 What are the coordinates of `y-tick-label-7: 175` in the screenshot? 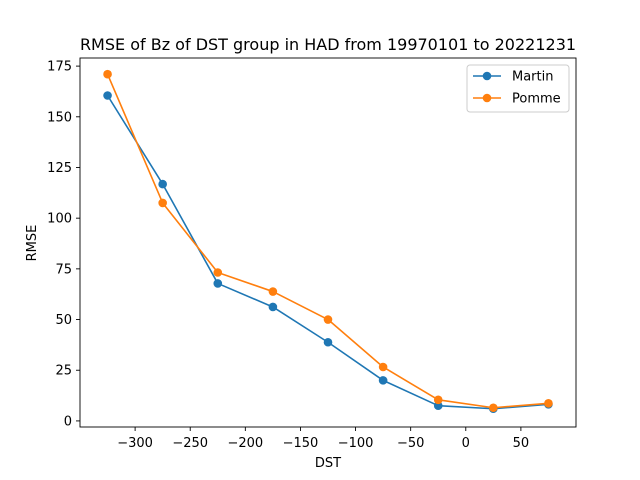 It's located at (59, 67).